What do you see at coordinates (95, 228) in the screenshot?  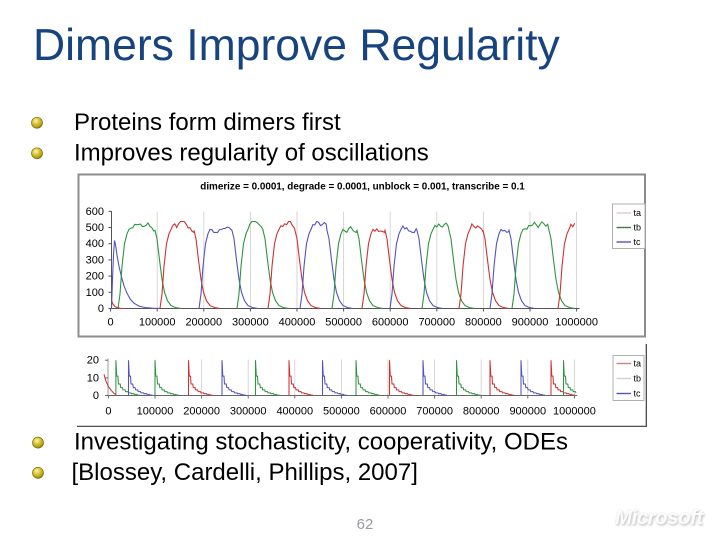 I see `svg-text: 500` at bounding box center [95, 228].